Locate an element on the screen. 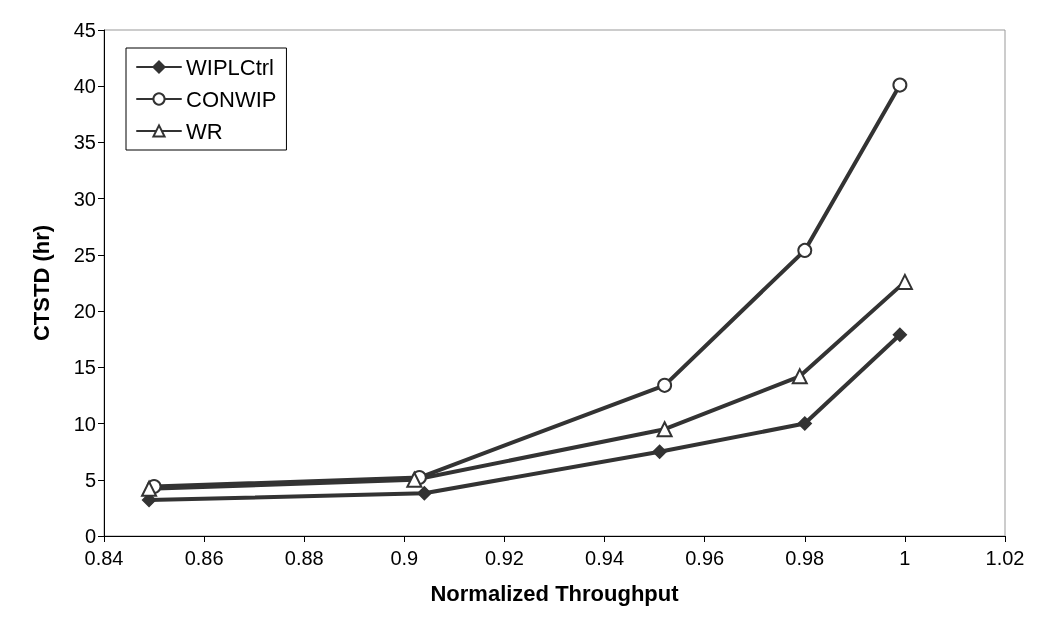 The width and height of the screenshot is (1055, 634). x-tick-label: 1 is located at coordinates (905, 558).